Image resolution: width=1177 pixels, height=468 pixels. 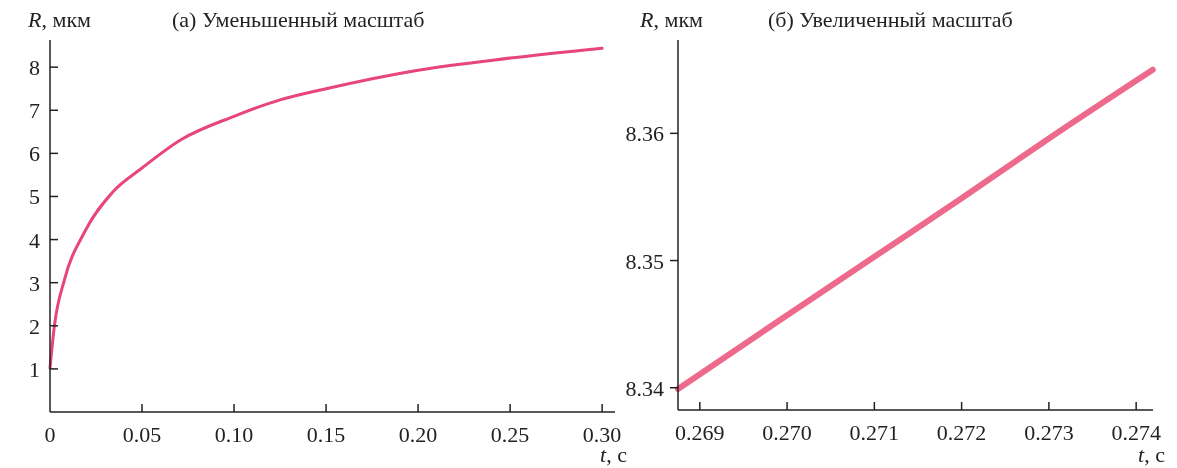 What do you see at coordinates (644, 134) in the screenshot?
I see `y-tick-label: 8.36` at bounding box center [644, 134].